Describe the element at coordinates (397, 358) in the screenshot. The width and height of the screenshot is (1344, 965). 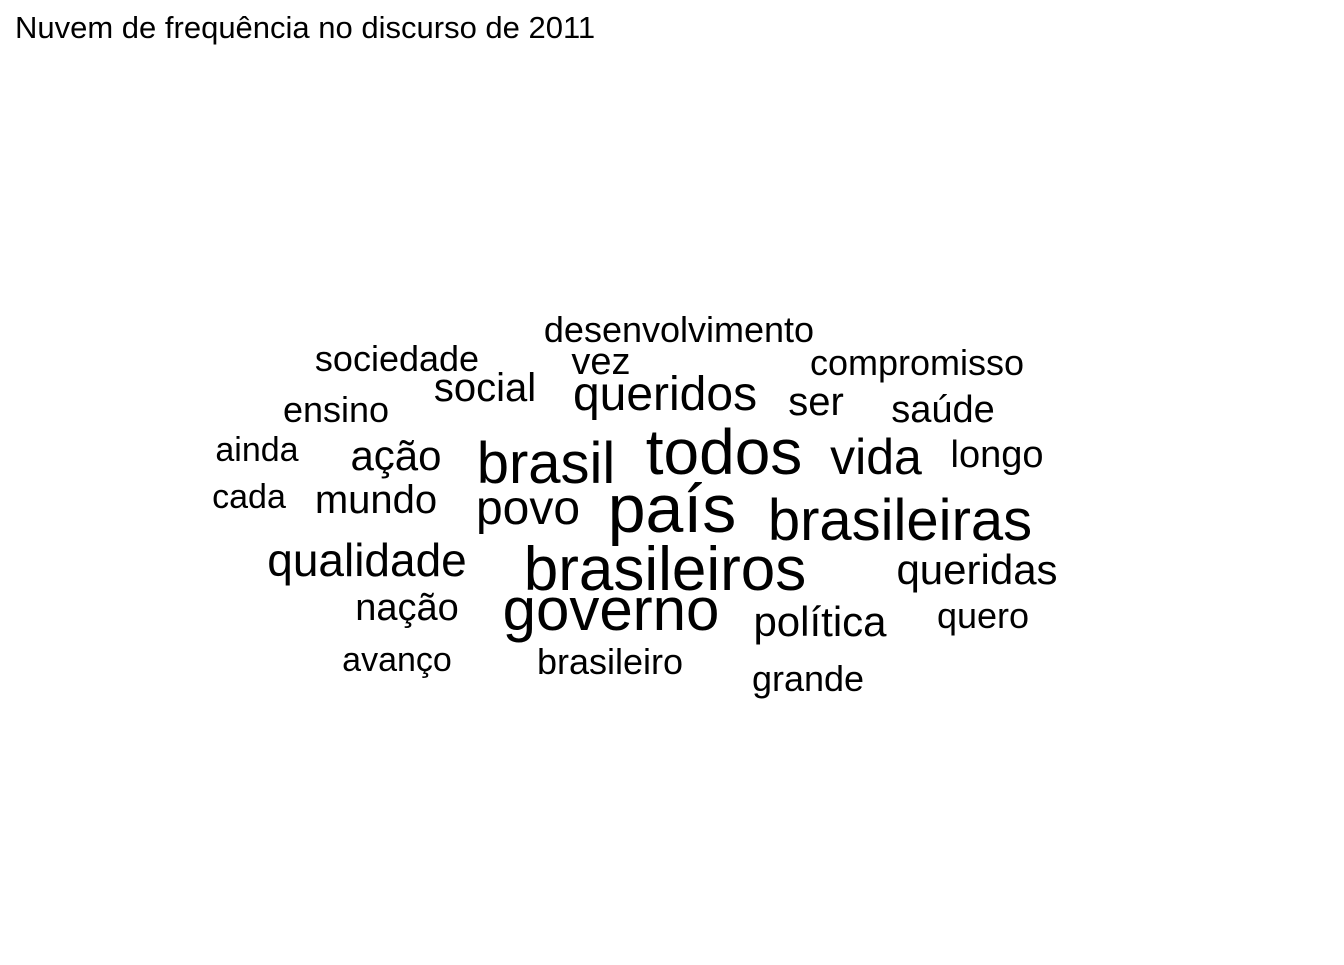
I see `word-sociedade: sociedade` at that location.